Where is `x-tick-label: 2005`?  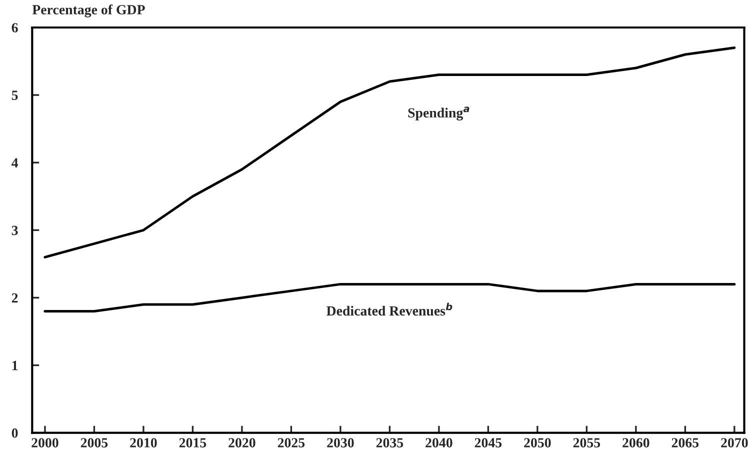
x-tick-label: 2005 is located at coordinates (94, 443).